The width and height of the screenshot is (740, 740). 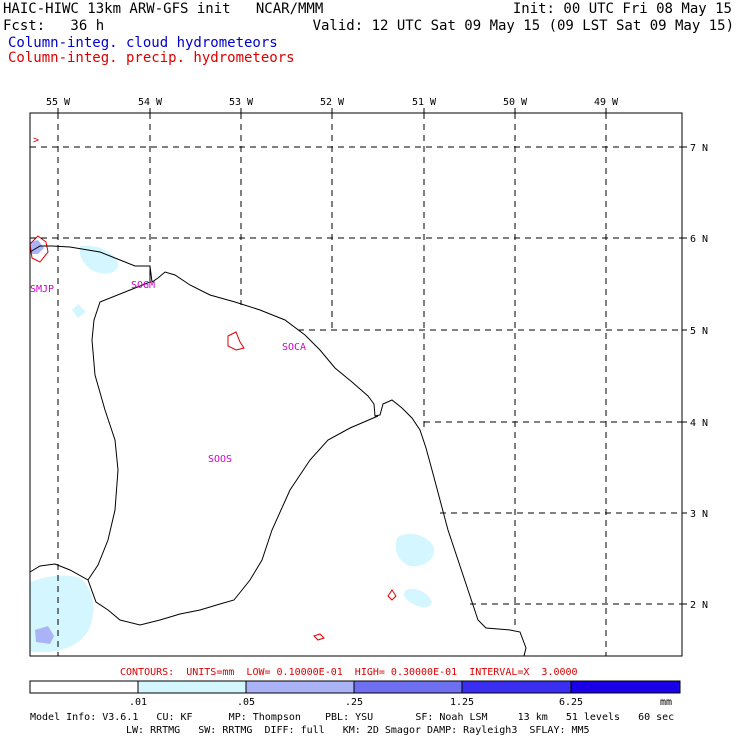 I want to click on lat-label: 6 N, so click(x=699, y=239).